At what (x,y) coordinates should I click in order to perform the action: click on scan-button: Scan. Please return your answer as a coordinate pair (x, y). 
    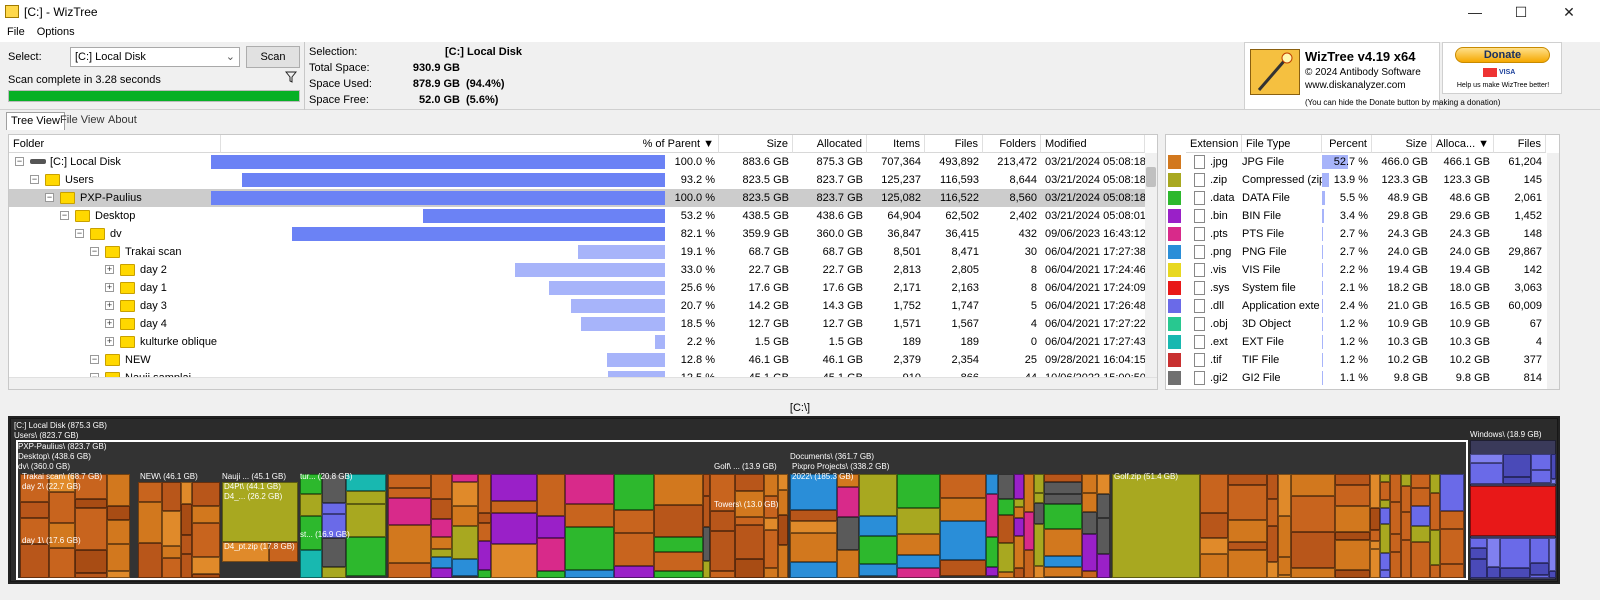
    Looking at the image, I should click on (273, 57).